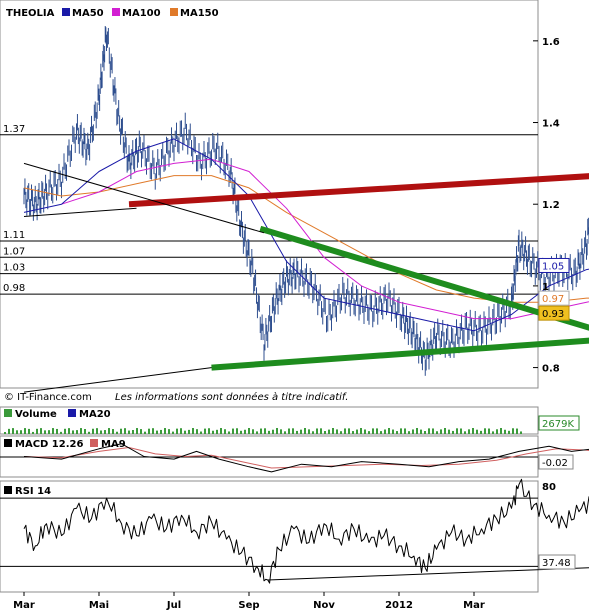  I want to click on legend-macd-ma9: MA9, so click(113, 444).